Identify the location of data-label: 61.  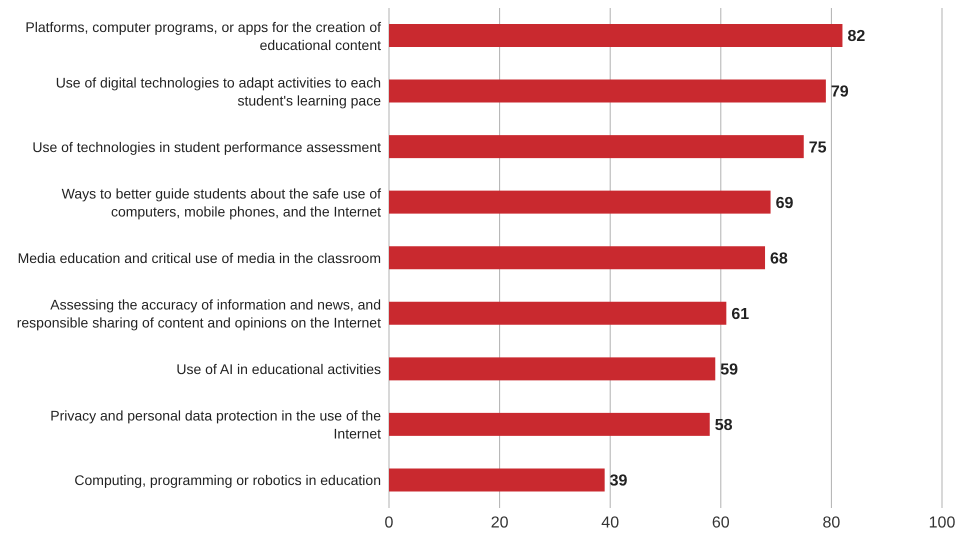
(740, 314).